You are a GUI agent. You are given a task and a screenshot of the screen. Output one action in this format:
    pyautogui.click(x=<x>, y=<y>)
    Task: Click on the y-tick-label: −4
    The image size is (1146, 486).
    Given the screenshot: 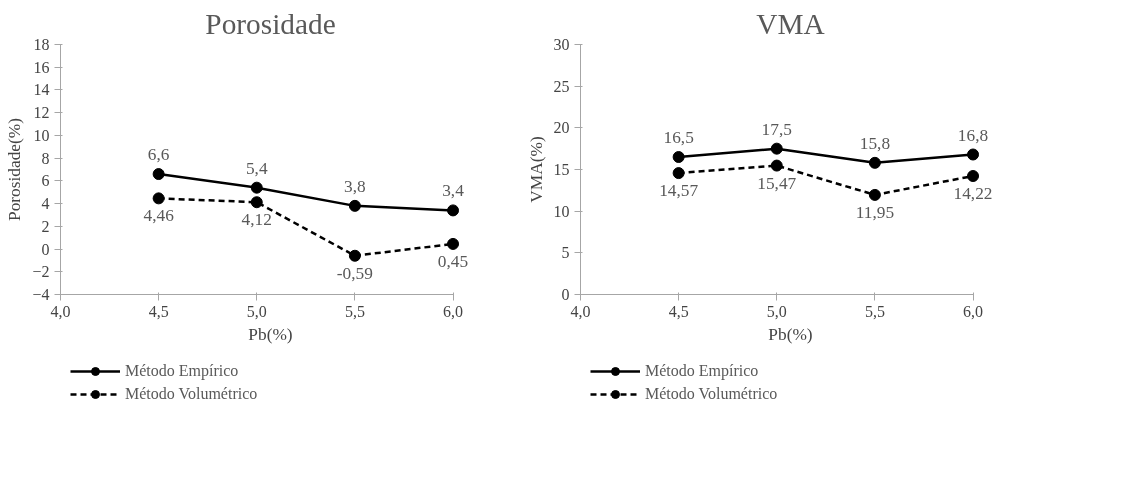 What is the action you would take?
    pyautogui.click(x=41, y=294)
    